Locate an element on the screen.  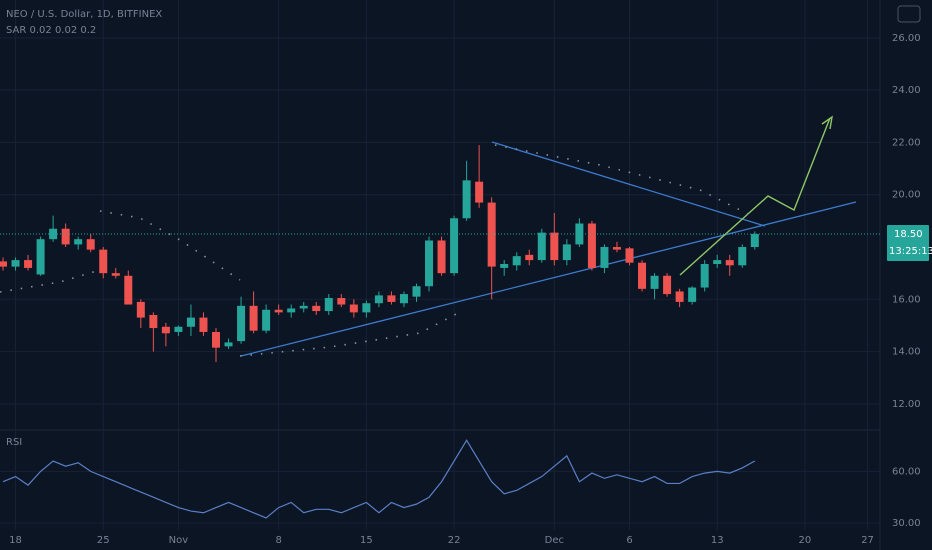
y-tick-label: 14.00 is located at coordinates (906, 352).